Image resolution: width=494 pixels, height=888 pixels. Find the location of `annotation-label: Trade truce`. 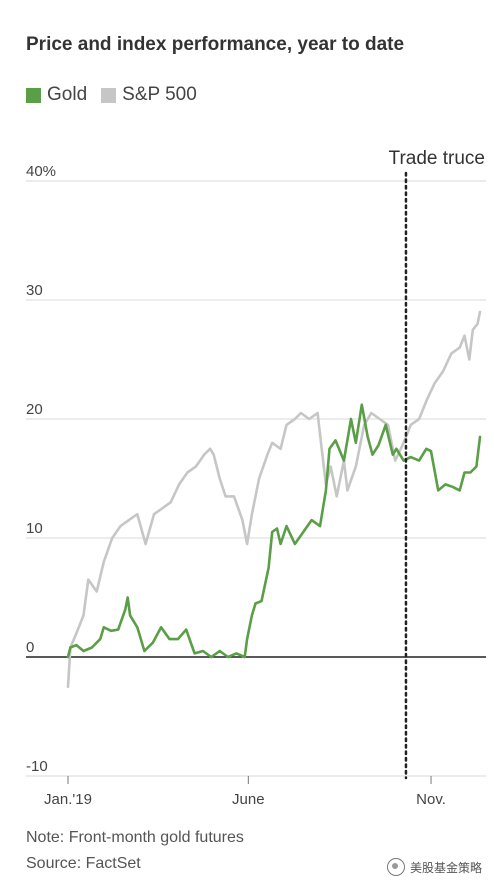

annotation-label: Trade truce is located at coordinates (437, 158).